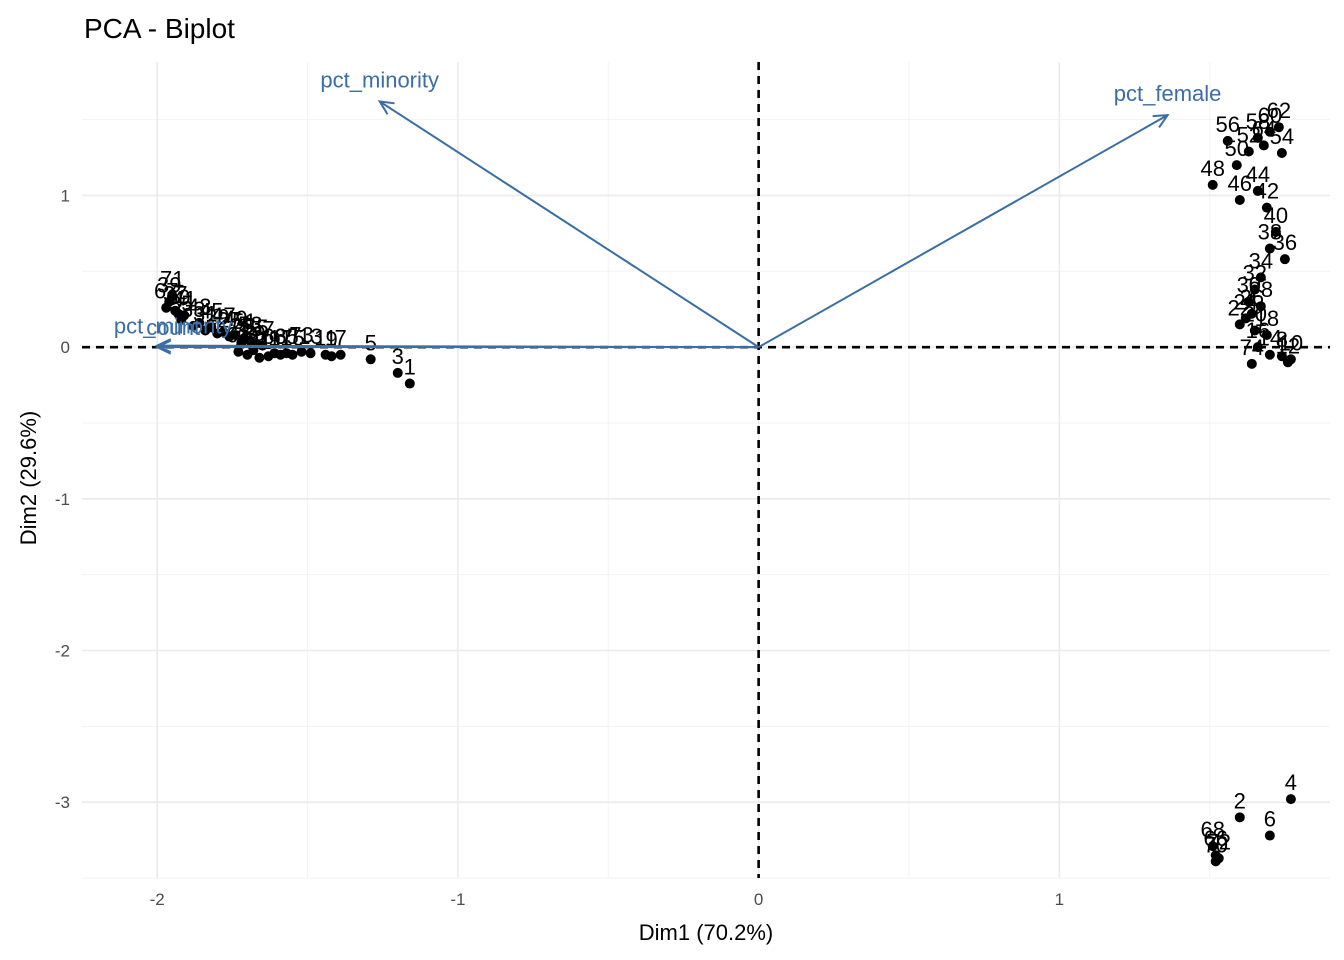  Describe the element at coordinates (301, 335) in the screenshot. I see `point-label: 73` at that location.